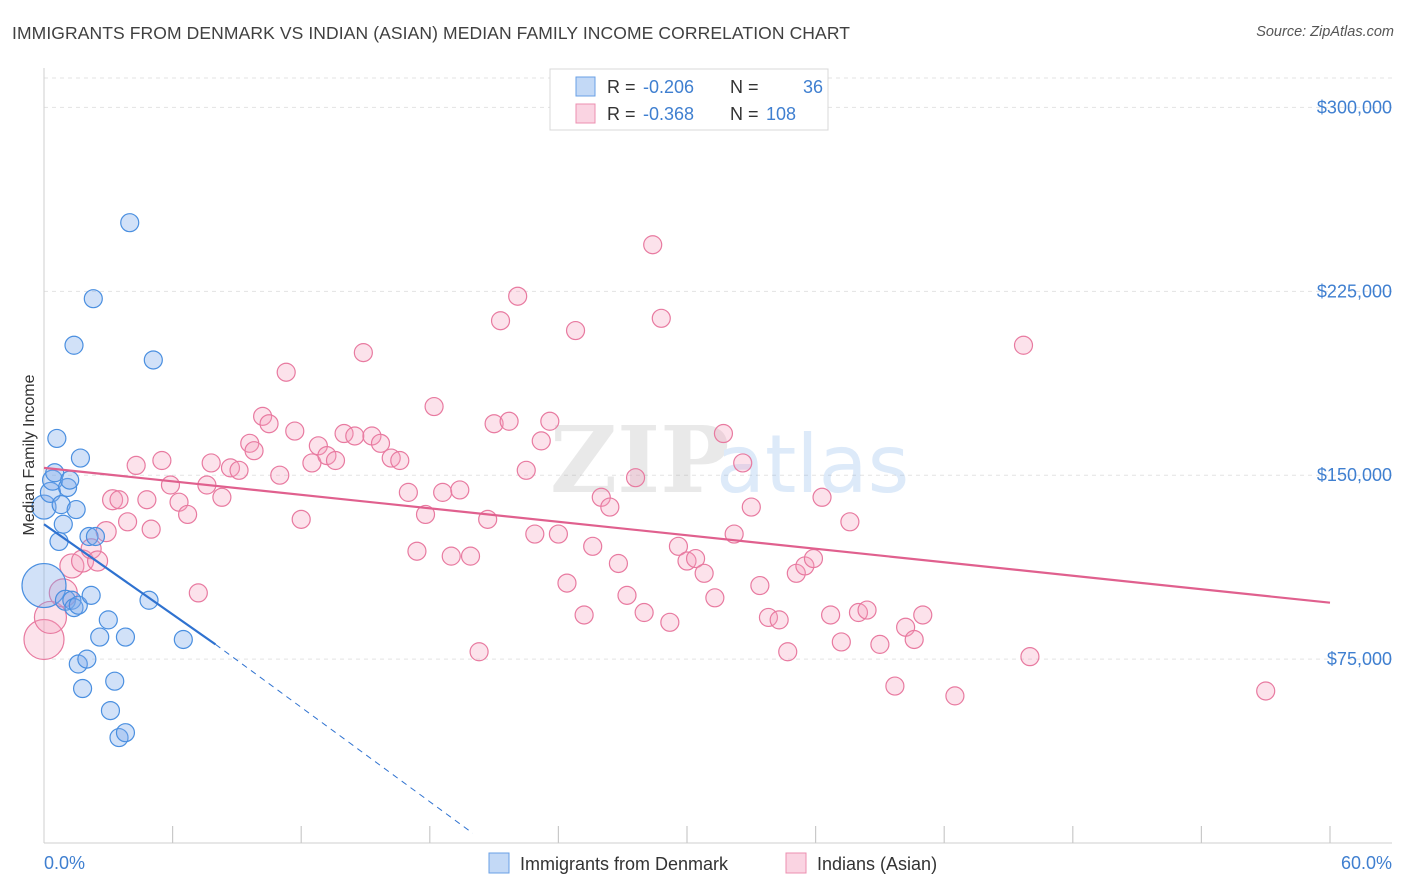  I want to click on x-tick-labels: 0.0% 60.0%, so click(718, 863).